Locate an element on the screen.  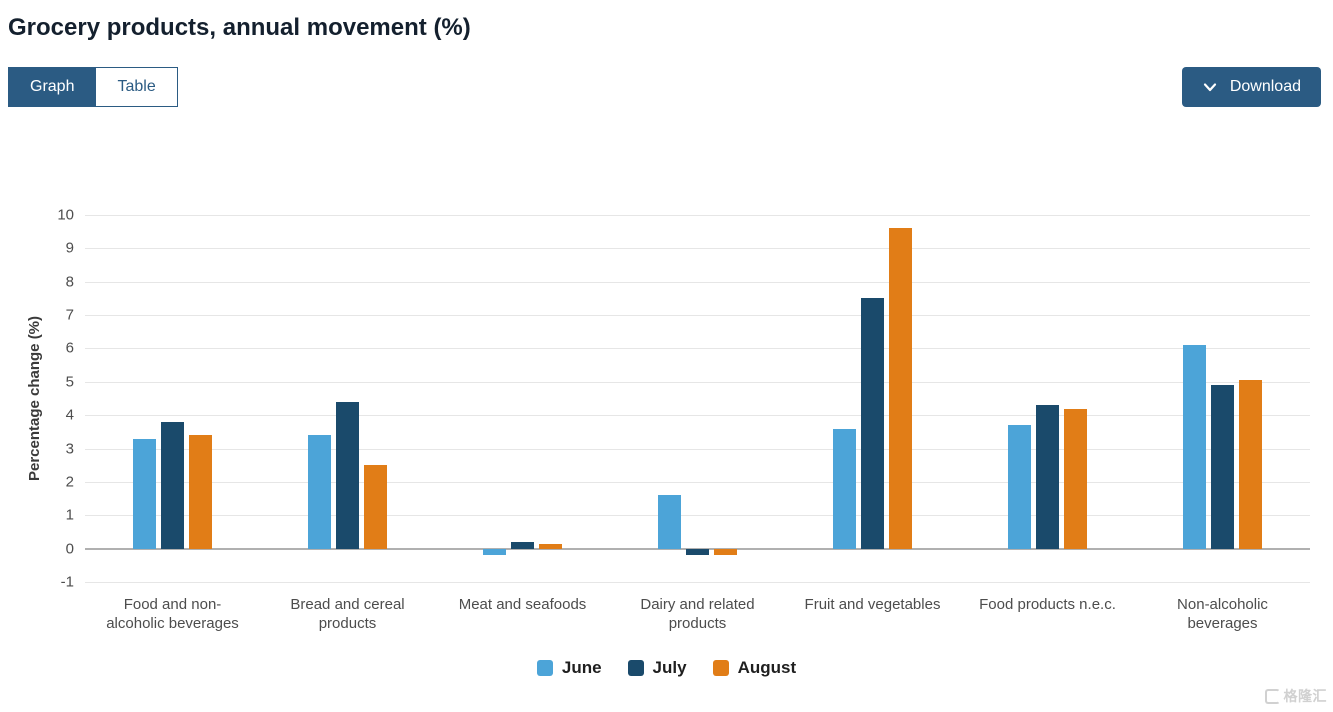
tab-graph: Graph is located at coordinates (52, 87).